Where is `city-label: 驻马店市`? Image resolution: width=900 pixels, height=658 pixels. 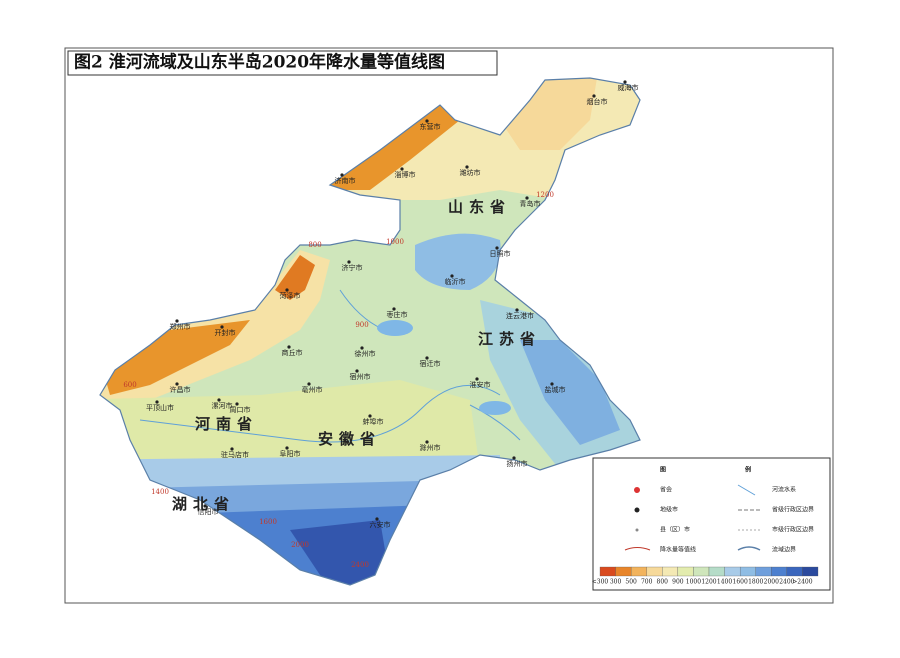 city-label: 驻马店市 is located at coordinates (235, 454).